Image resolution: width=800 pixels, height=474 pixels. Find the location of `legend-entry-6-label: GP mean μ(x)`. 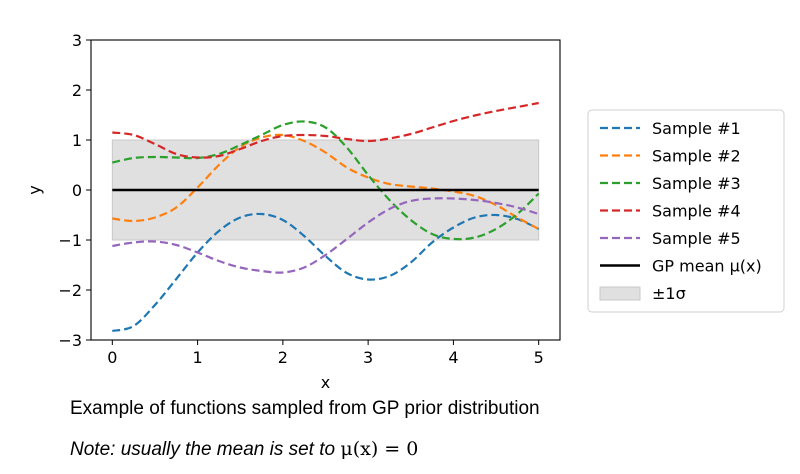

legend-entry-6-label: GP mean μ(x) is located at coordinates (707, 266).